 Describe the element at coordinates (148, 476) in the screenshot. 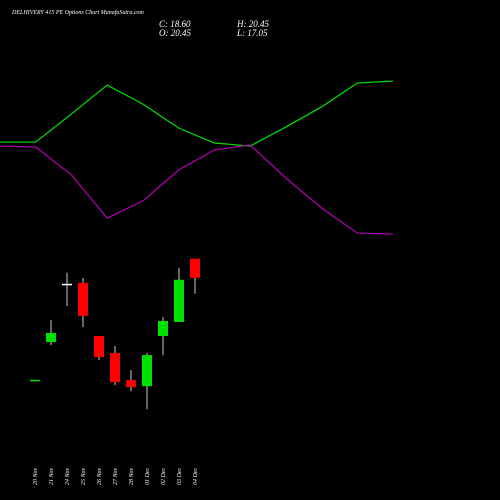

I see `x-tick-label: 01 Dec` at that location.